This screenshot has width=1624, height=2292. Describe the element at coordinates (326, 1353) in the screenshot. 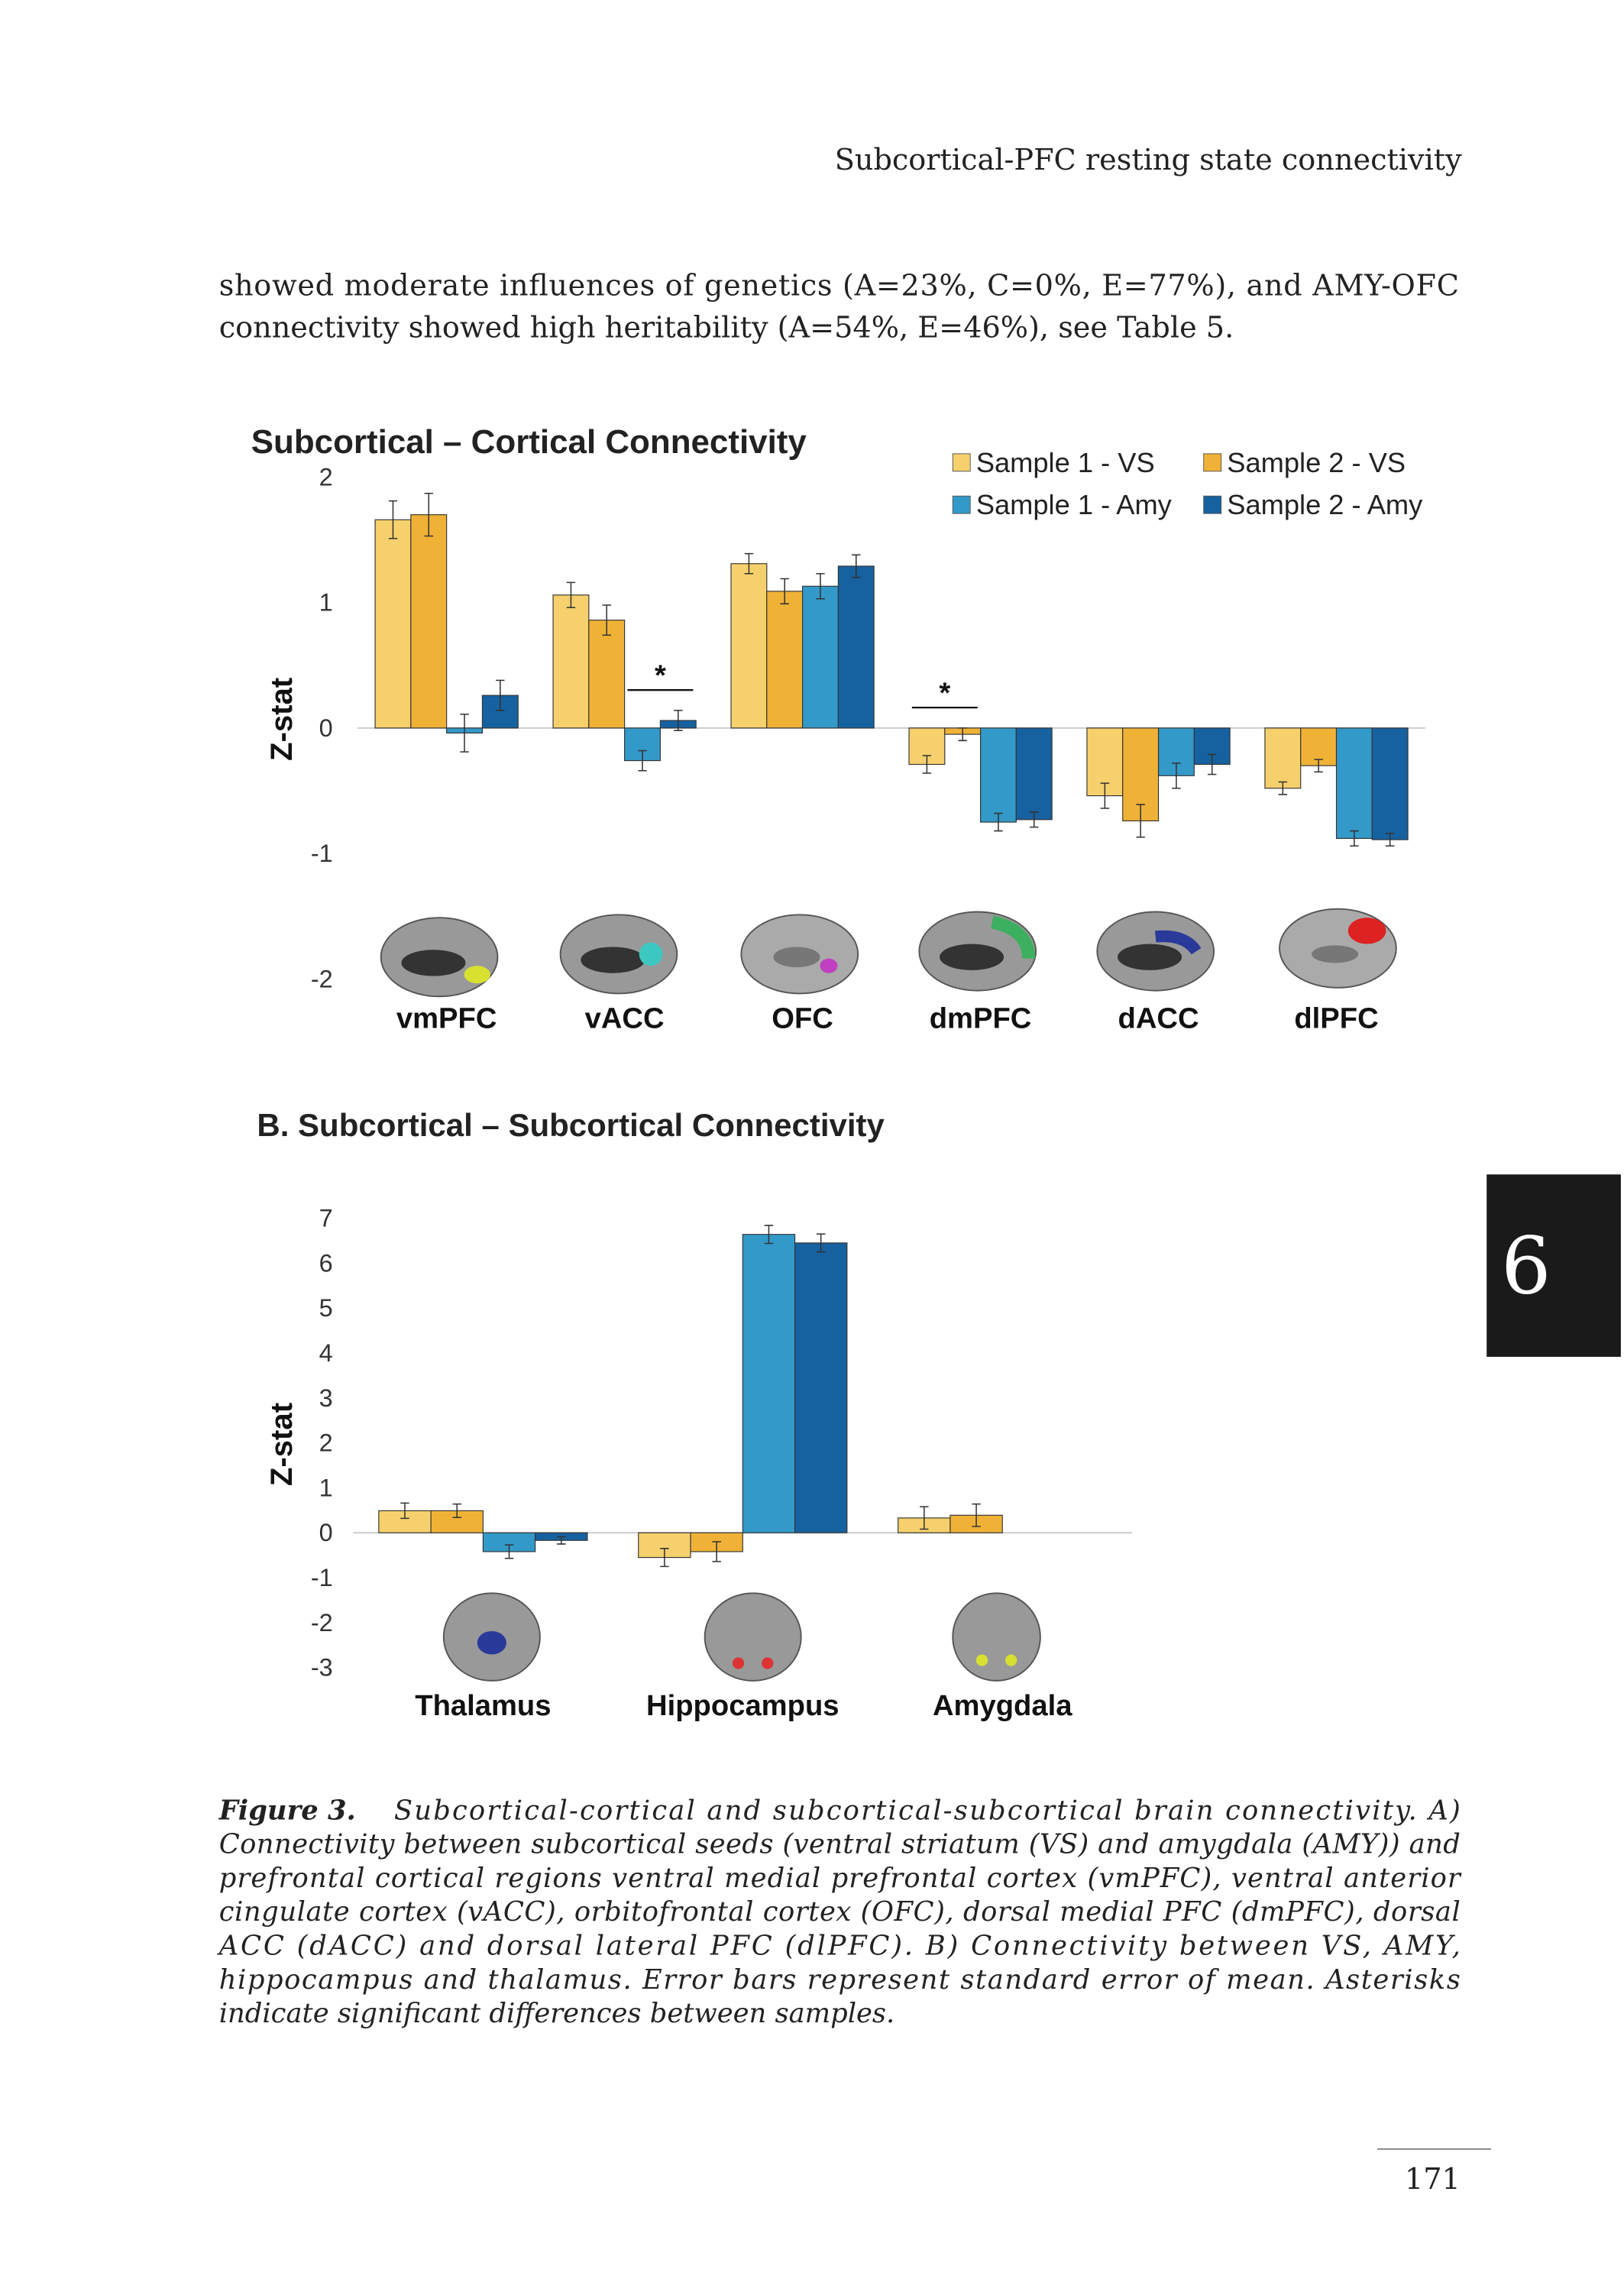

I see `y-tick-label: 4` at that location.